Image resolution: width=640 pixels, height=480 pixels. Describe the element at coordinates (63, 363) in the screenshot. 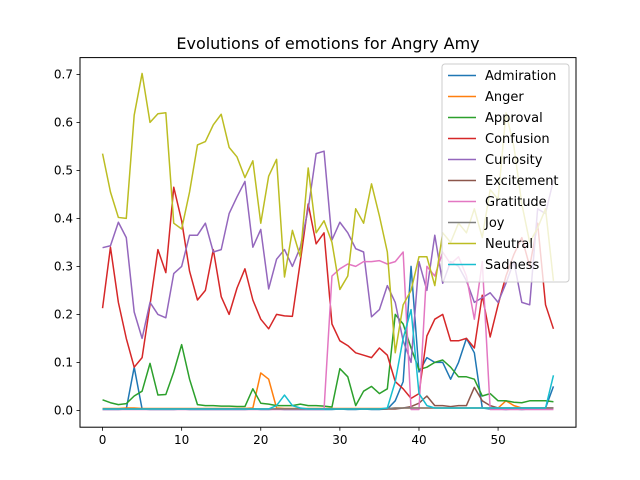

I see `y-tick-label: 0.1` at that location.